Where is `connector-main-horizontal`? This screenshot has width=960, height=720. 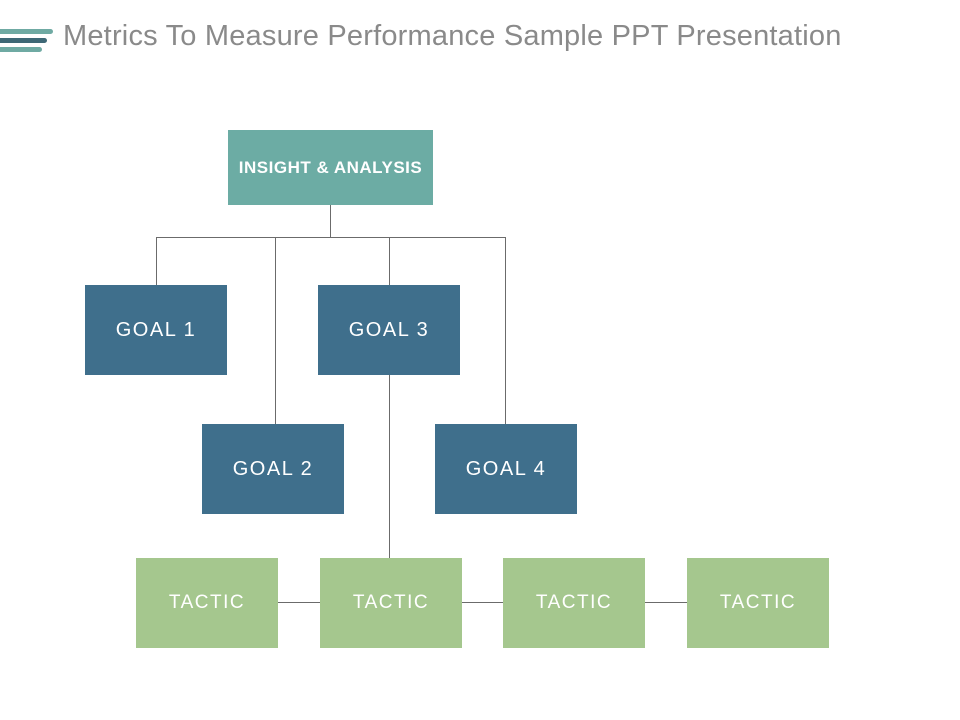
connector-main-horizontal is located at coordinates (331, 237).